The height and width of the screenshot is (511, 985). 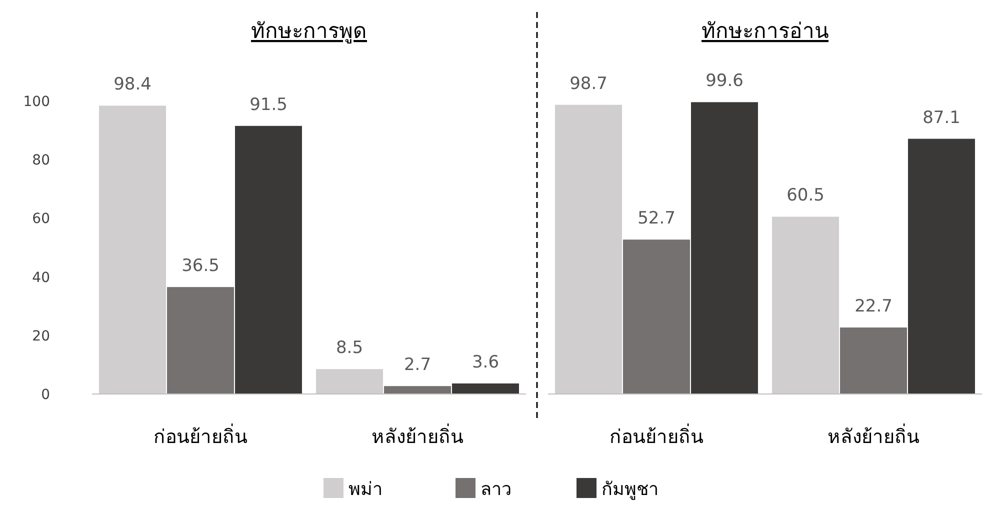 I want to click on data-label: 22.7, so click(x=873, y=306).